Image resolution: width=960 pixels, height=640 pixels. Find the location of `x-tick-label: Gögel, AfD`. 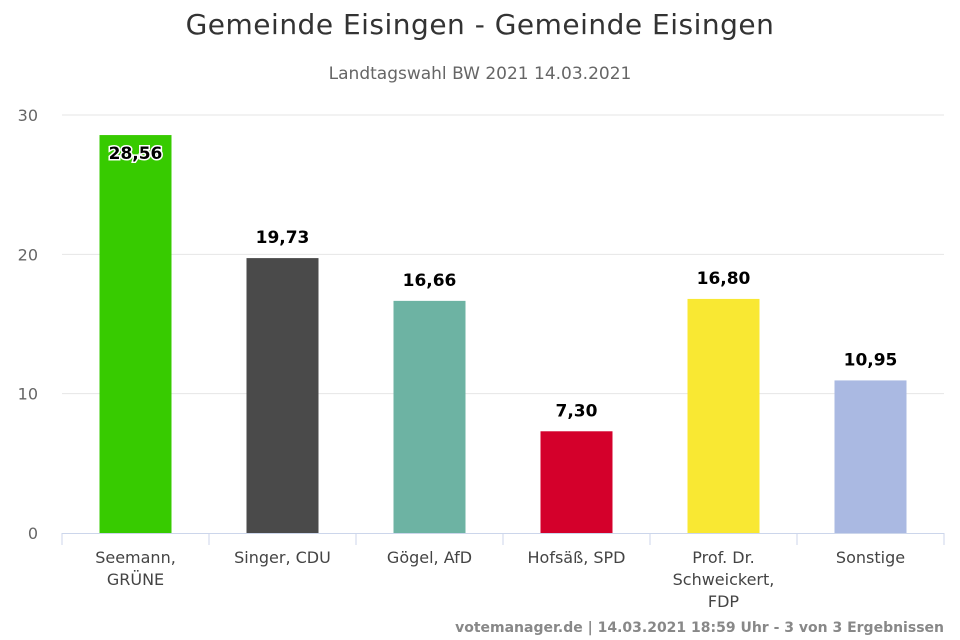

x-tick-label: Gögel, AfD is located at coordinates (429, 557).